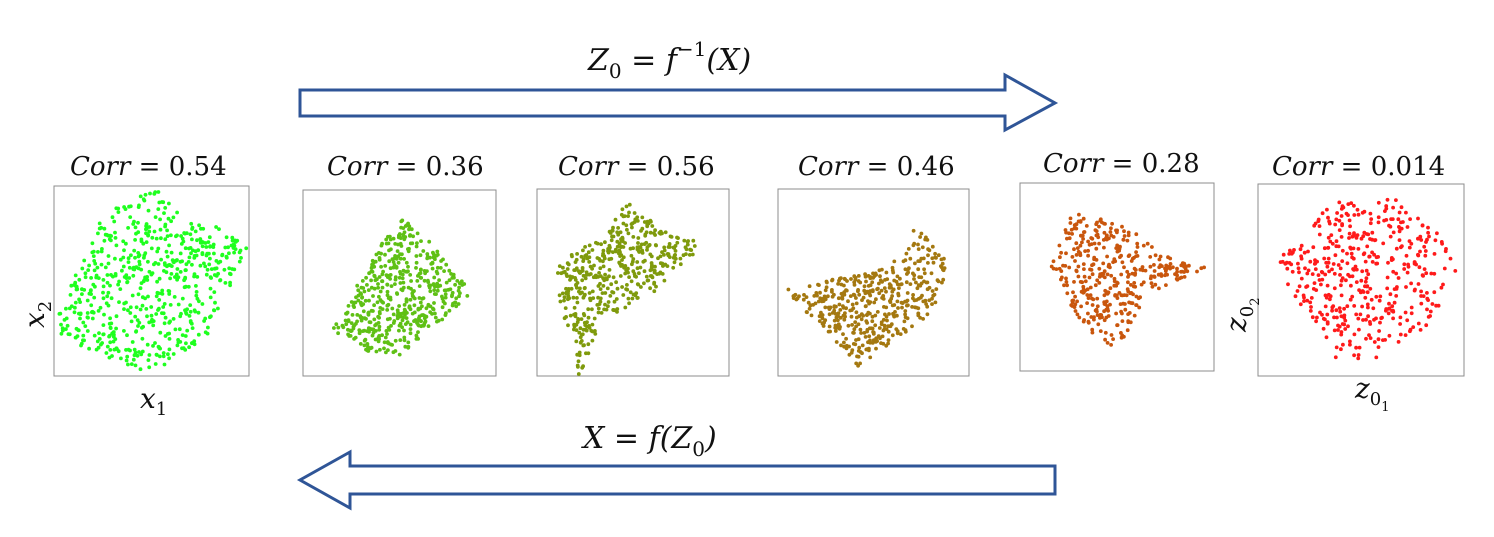 The height and width of the screenshot is (537, 1494). What do you see at coordinates (1351, 167) in the screenshot?
I see `corr-eq: =` at bounding box center [1351, 167].